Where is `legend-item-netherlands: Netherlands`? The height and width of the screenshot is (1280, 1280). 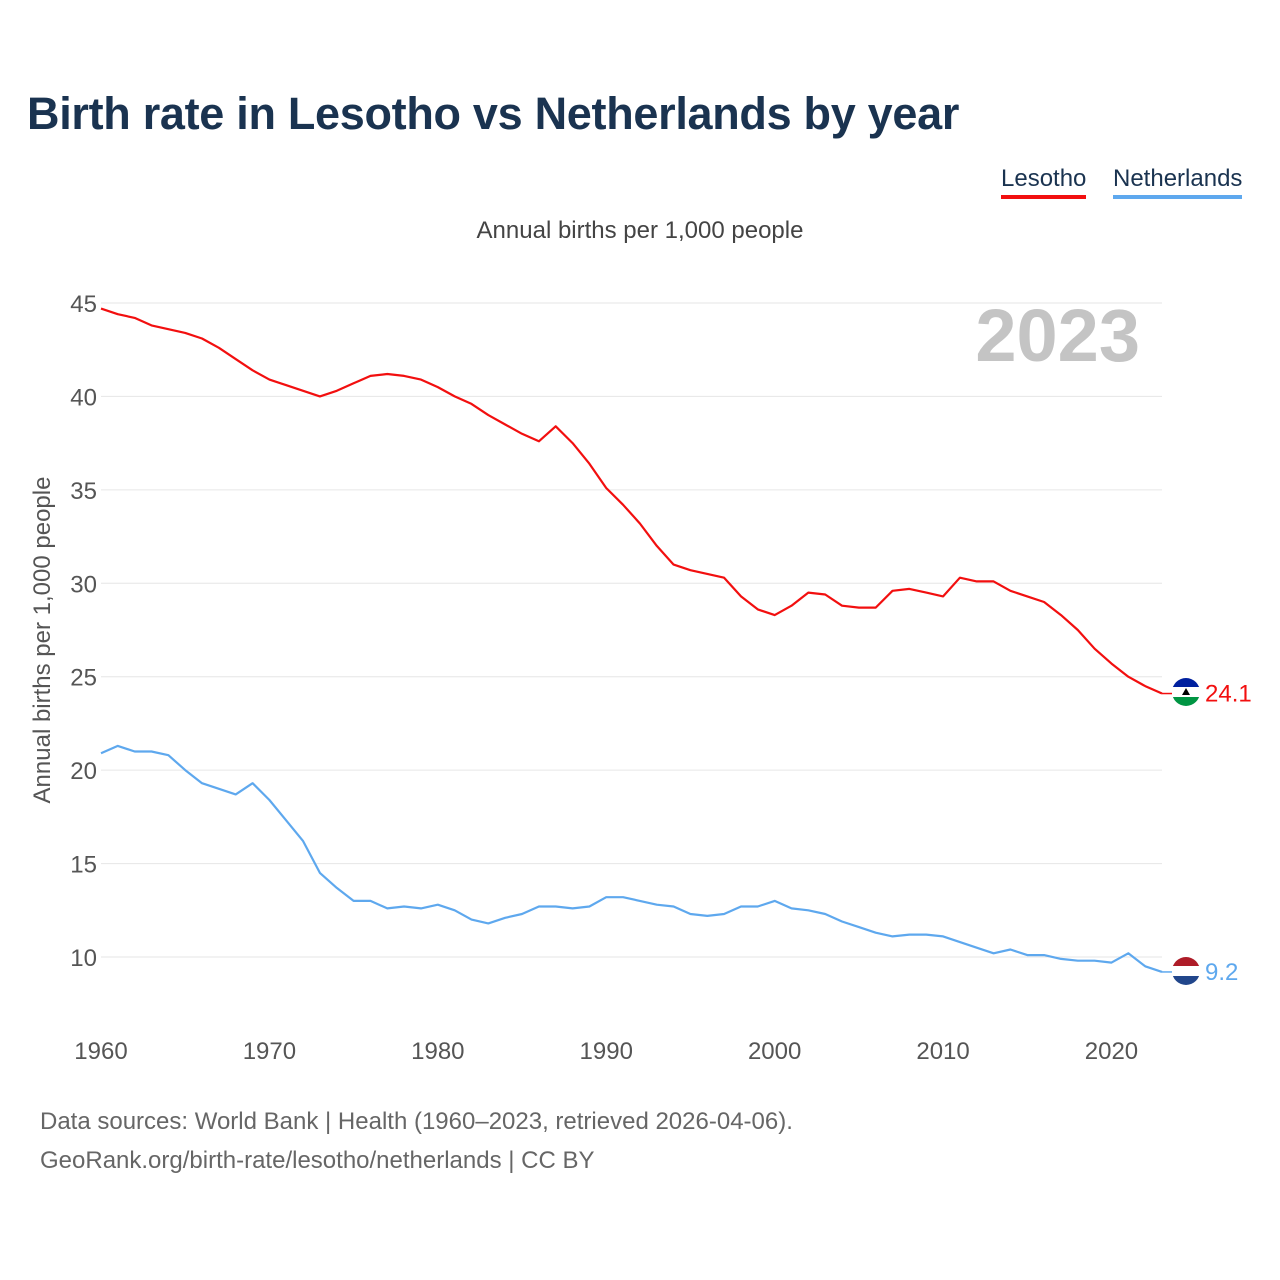 legend-item-netherlands: Netherlands is located at coordinates (1178, 182).